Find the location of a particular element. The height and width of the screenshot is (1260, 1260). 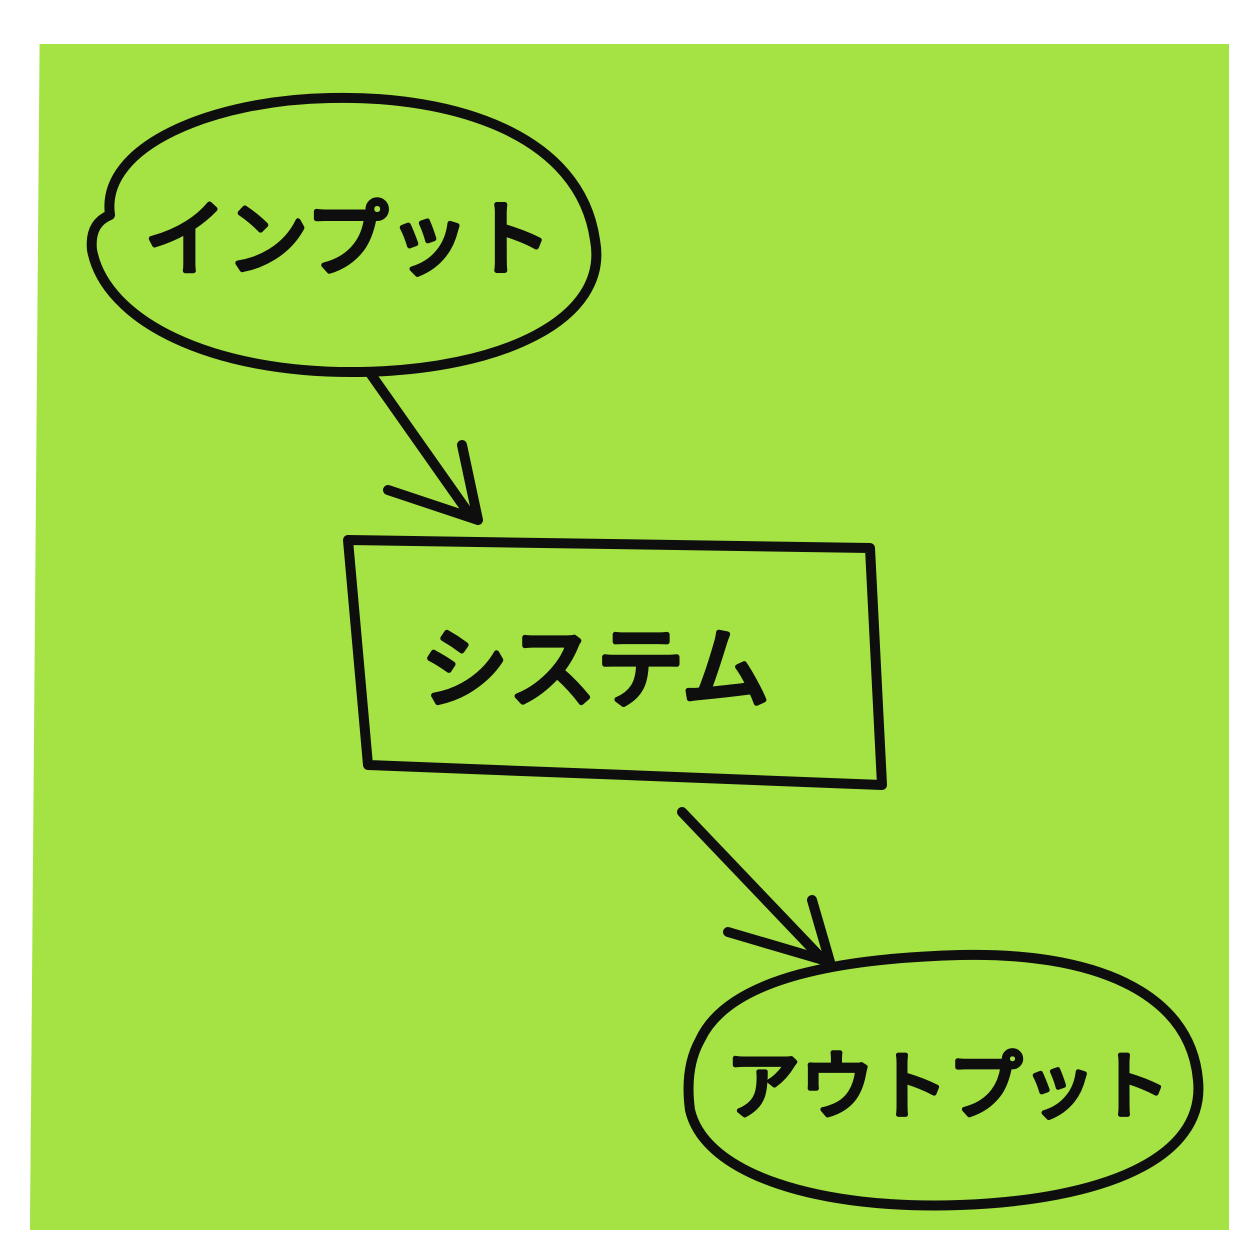

input-node-ellipse is located at coordinates (344, 235).